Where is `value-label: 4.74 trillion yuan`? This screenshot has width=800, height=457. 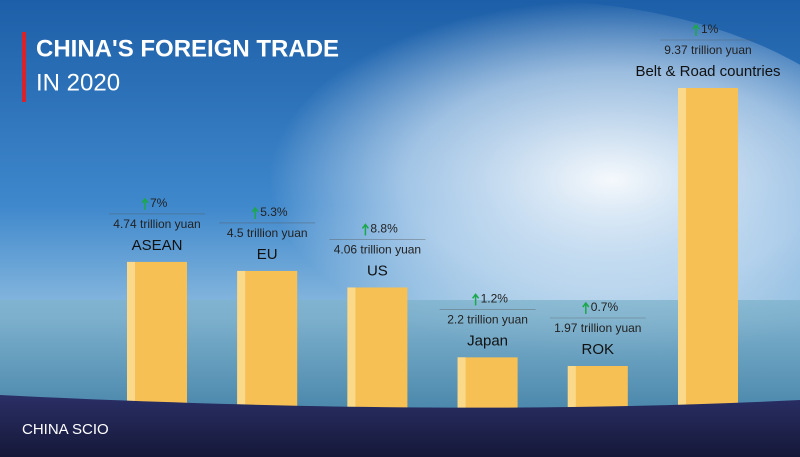 value-label: 4.74 trillion yuan is located at coordinates (156, 224).